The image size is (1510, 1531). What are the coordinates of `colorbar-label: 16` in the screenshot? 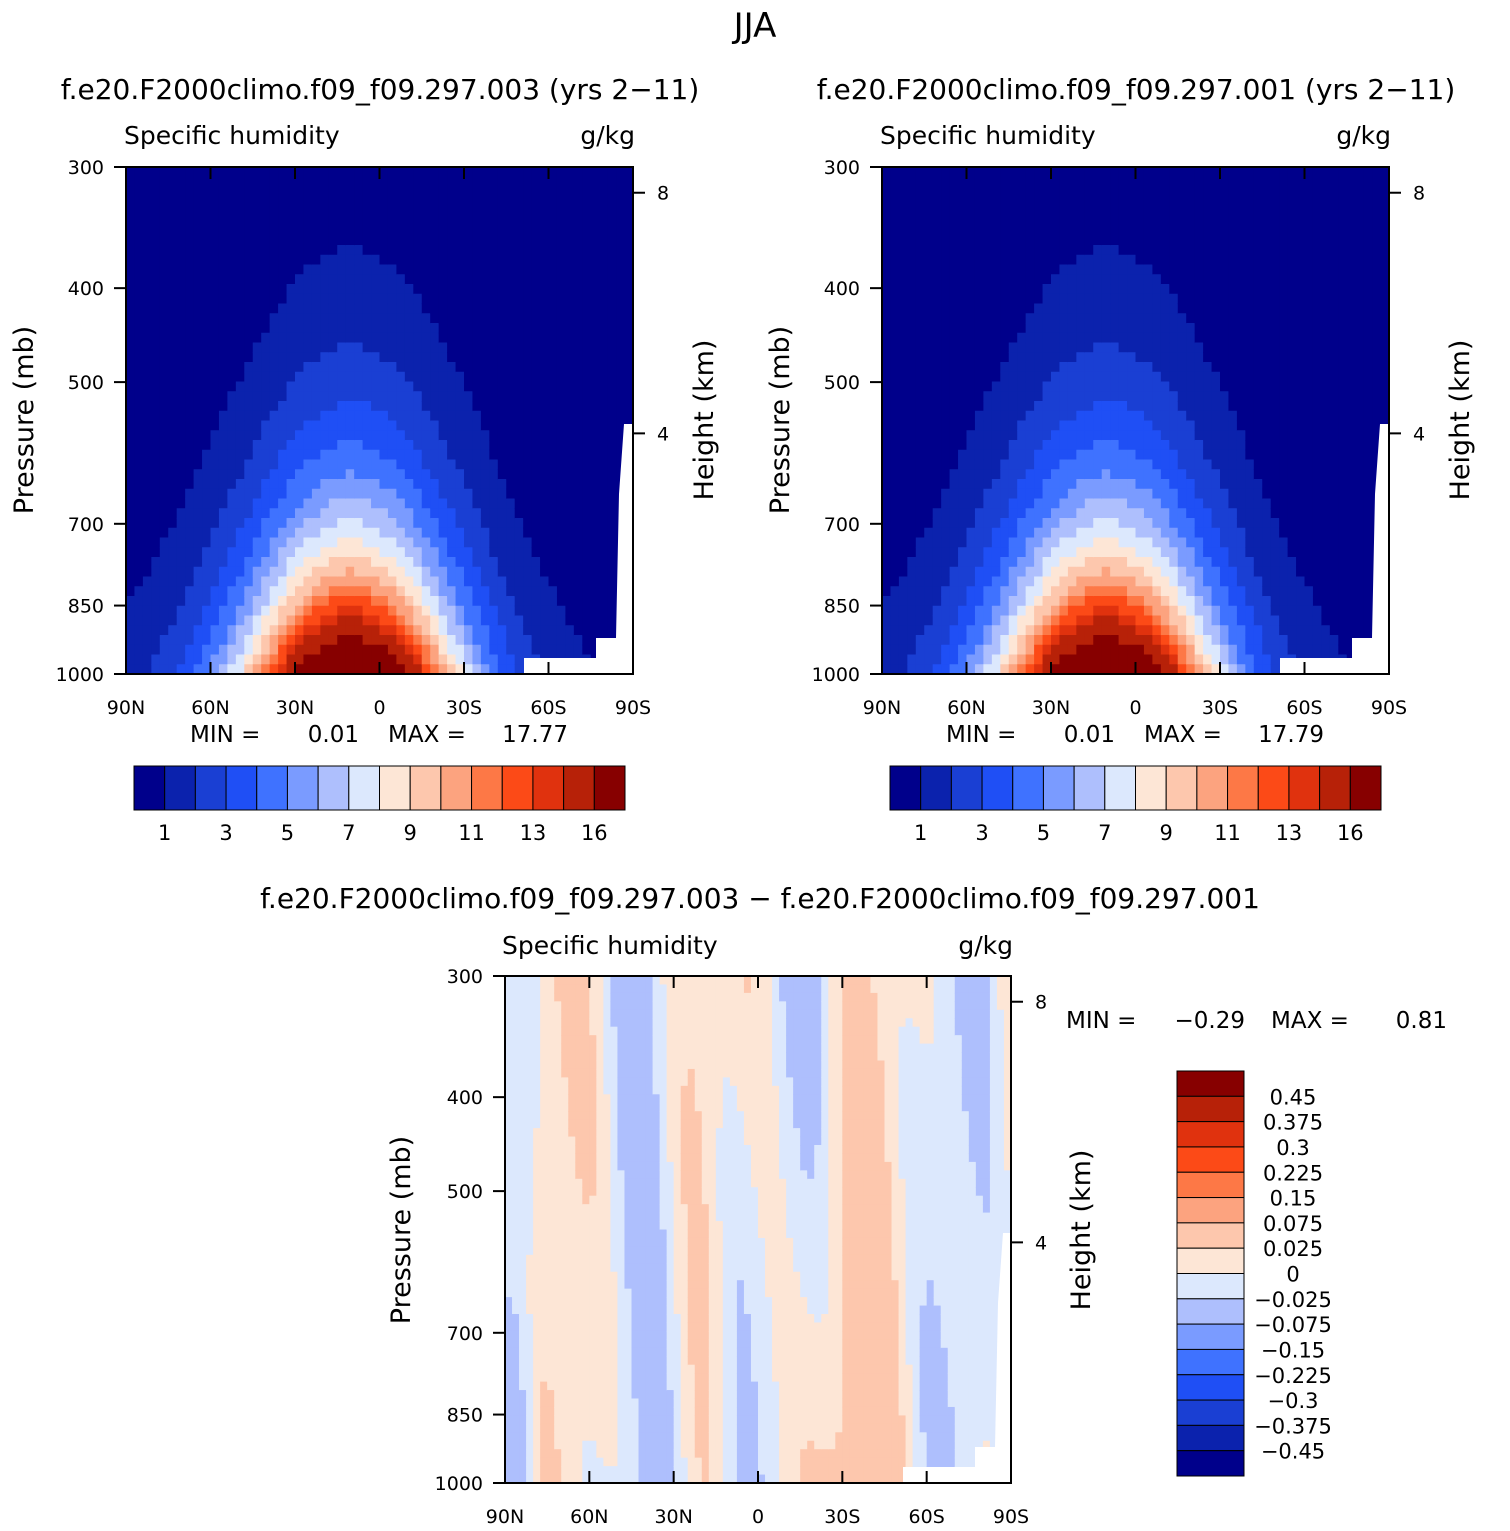 It's located at (594, 833).